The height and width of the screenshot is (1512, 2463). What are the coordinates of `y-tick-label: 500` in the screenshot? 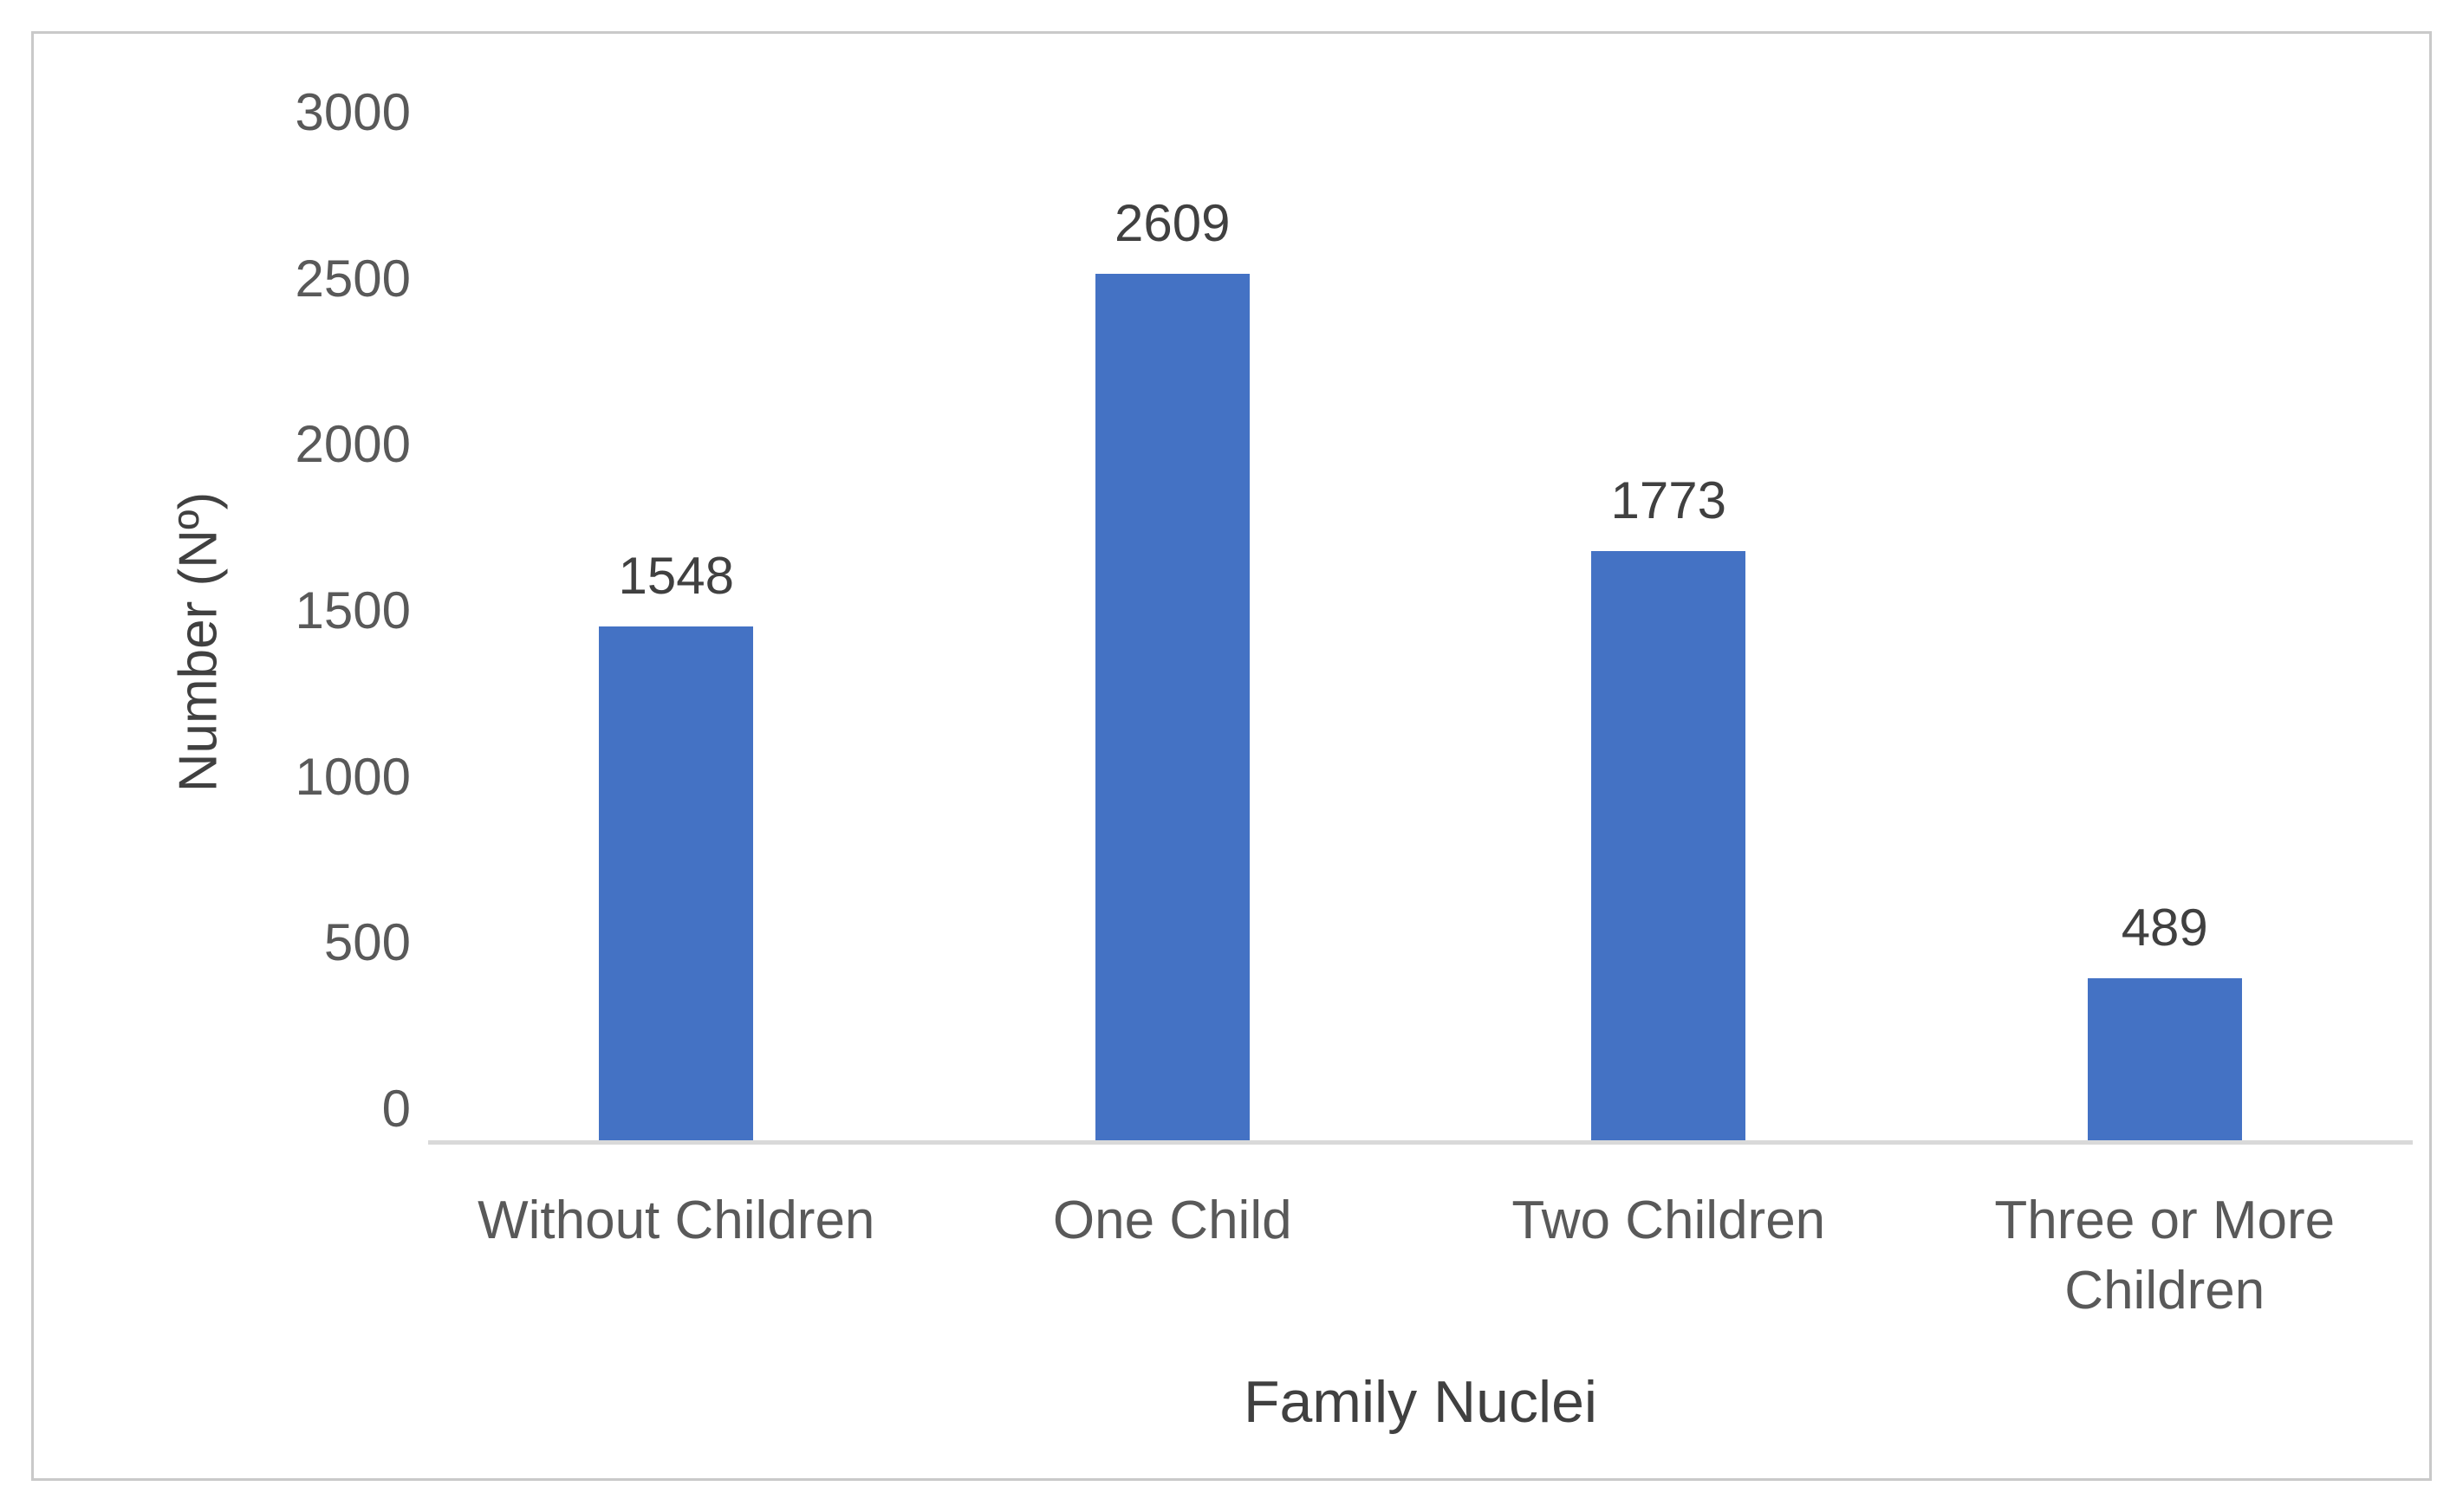 It's located at (367, 942).